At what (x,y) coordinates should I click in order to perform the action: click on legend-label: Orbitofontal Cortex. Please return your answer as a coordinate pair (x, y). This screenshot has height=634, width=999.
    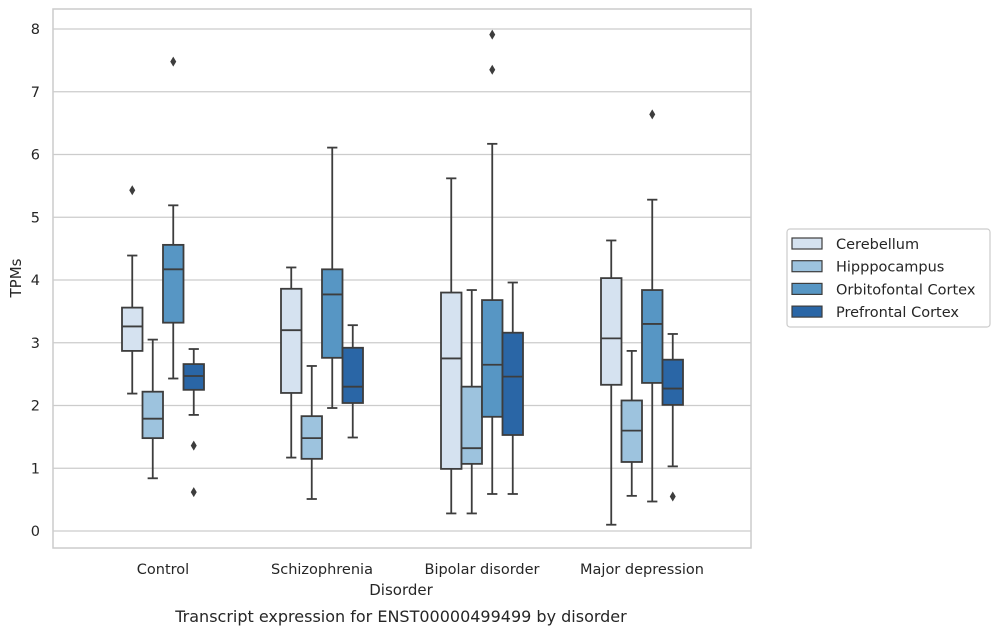
    Looking at the image, I should click on (906, 290).